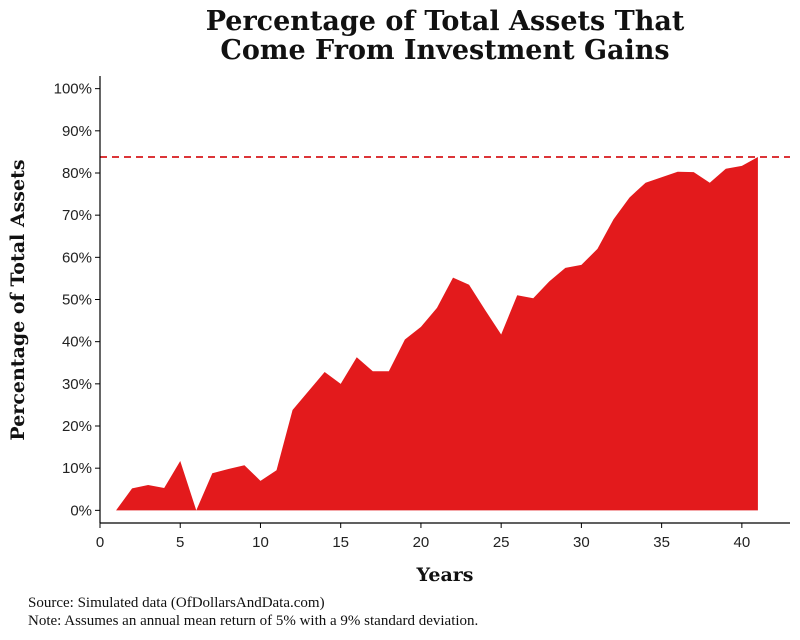  Describe the element at coordinates (260, 542) in the screenshot. I see `x-tick-label: 10` at that location.